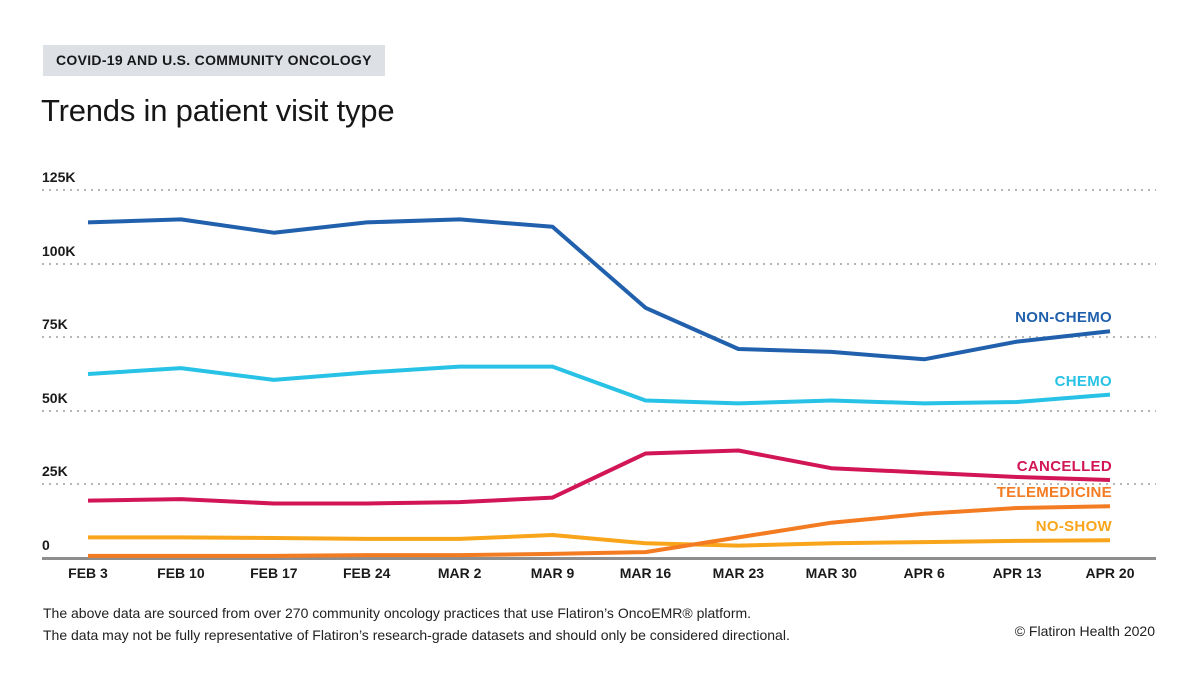  Describe the element at coordinates (274, 573) in the screenshot. I see `x-tick-label-feb-17: FEB 17` at that location.